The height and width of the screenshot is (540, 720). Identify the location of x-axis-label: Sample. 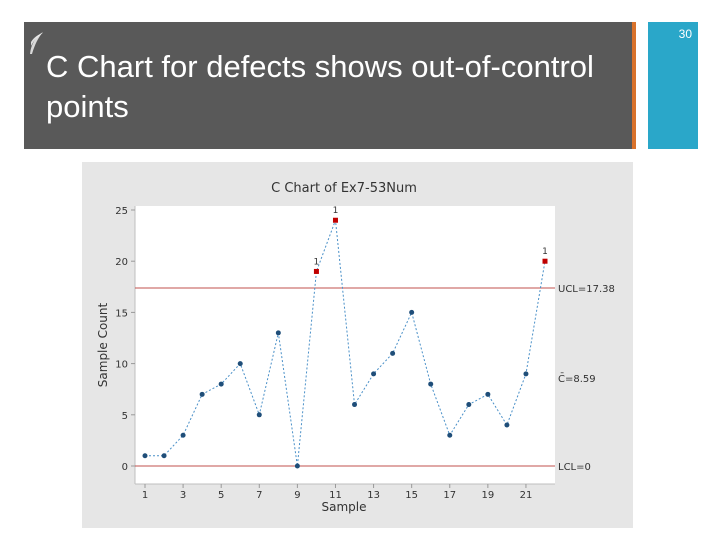
(344, 507).